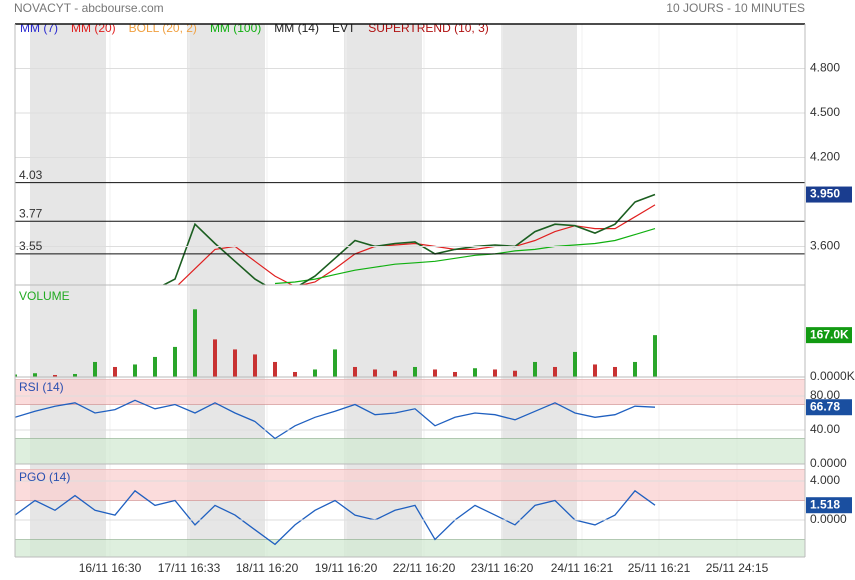  Describe the element at coordinates (110, 568) in the screenshot. I see `x-tick-label: 16/11 16:30` at that location.